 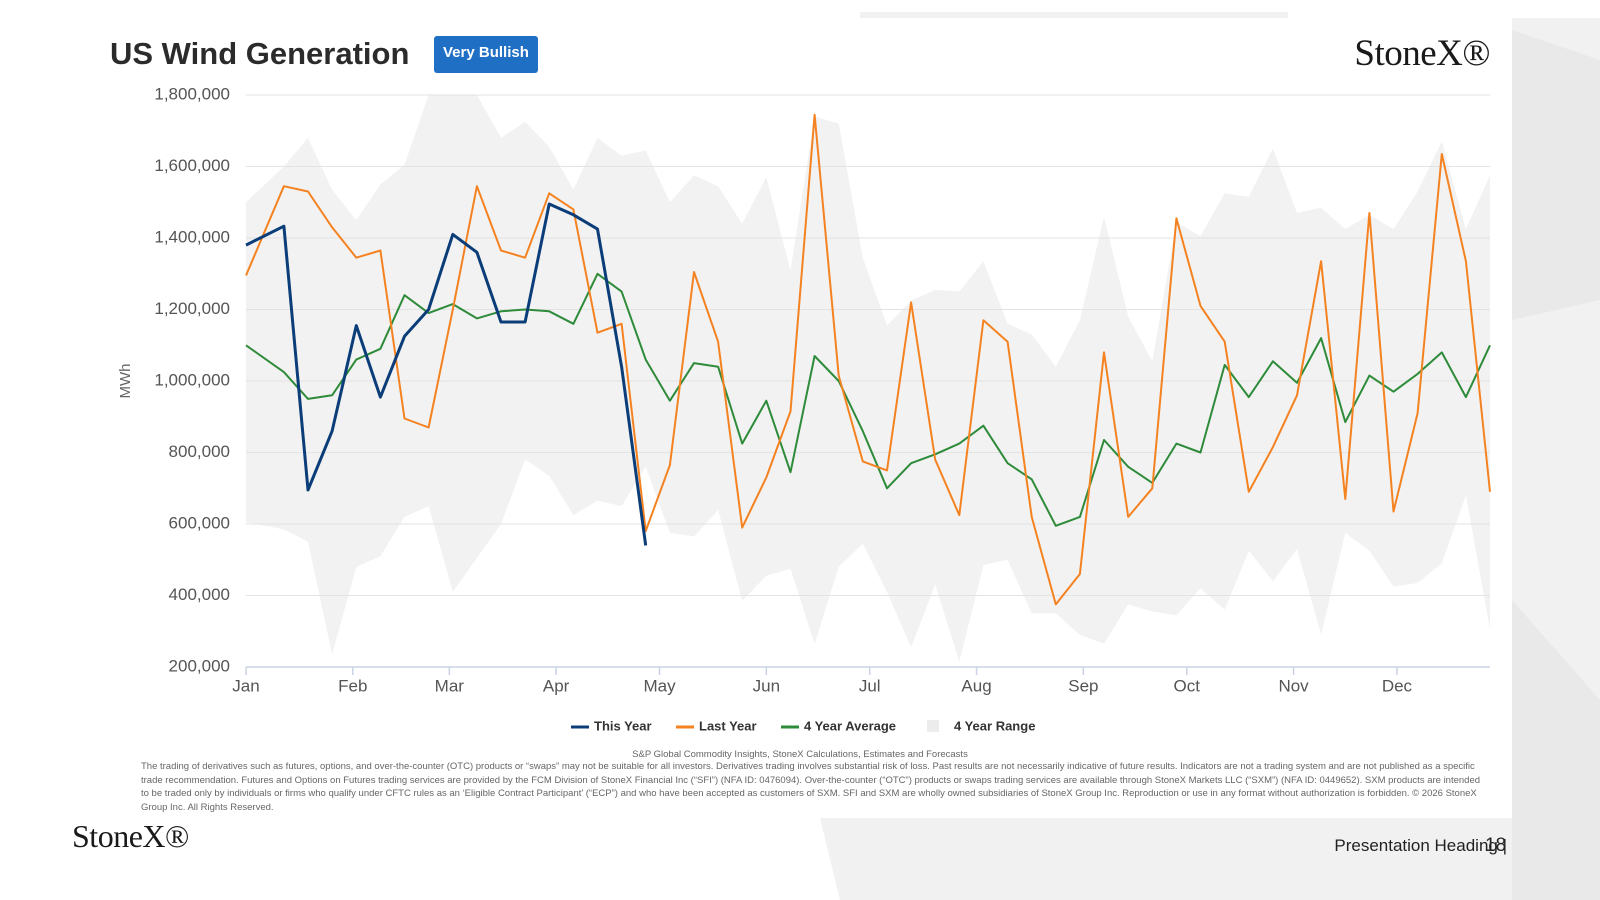 I want to click on x-tick-label: Apr, so click(x=556, y=685).